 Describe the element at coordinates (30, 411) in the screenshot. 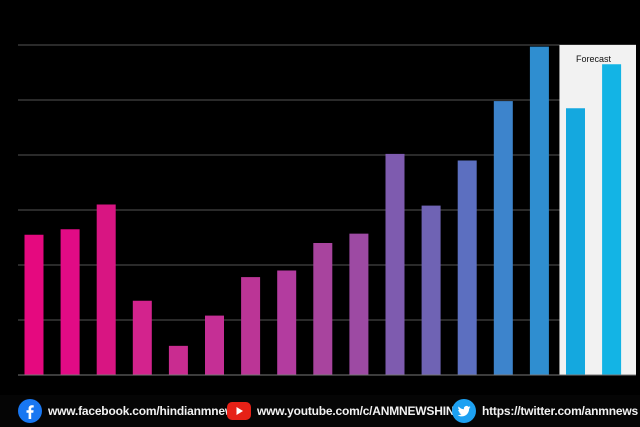

I see `facebook-icon` at that location.